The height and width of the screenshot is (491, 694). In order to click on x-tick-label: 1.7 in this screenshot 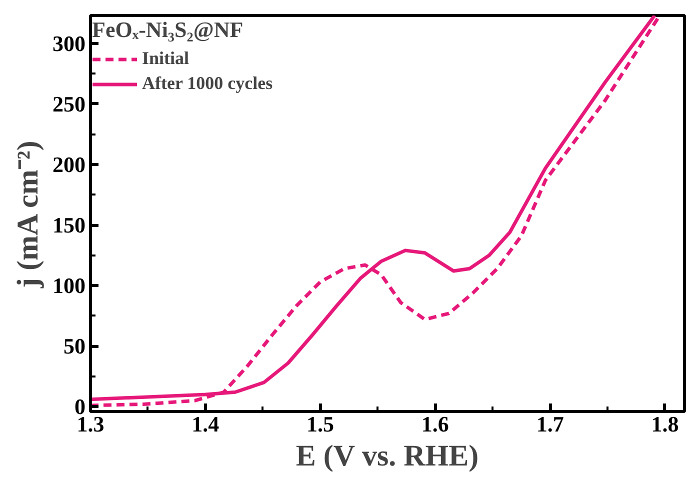, I will do `click(550, 424)`.